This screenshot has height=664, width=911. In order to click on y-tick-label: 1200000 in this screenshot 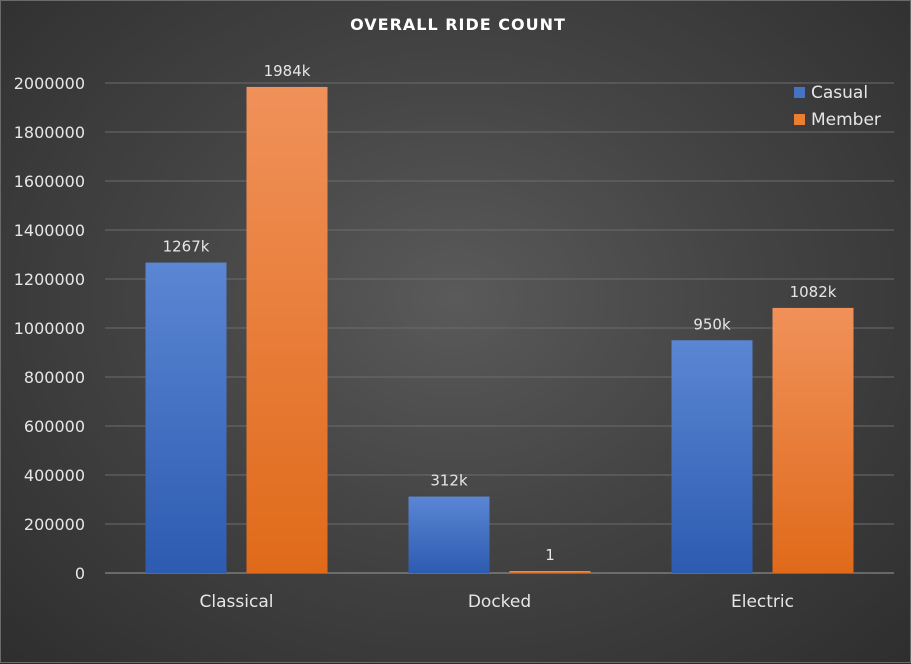, I will do `click(49, 279)`.